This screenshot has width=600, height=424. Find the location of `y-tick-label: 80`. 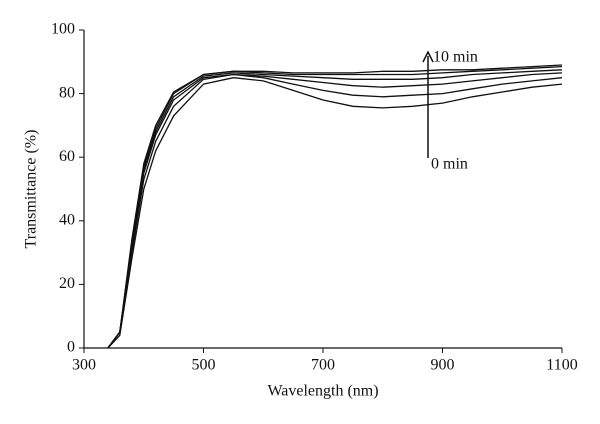

y-tick-label: 80 is located at coordinates (67, 92).